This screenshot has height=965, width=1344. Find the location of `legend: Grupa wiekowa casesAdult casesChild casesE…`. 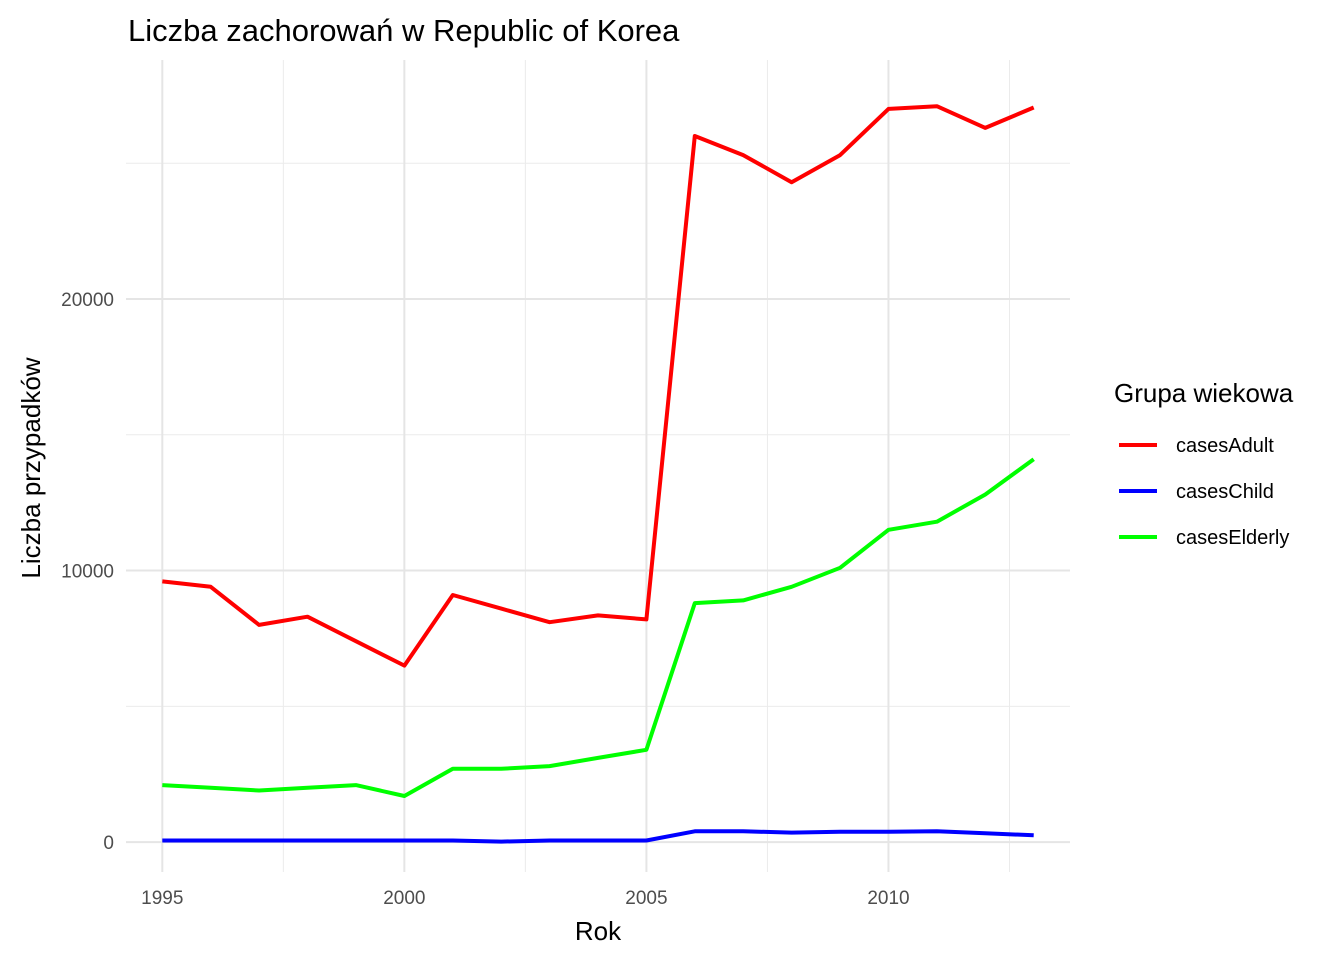

legend: Grupa wiekowa casesAdult casesChild casesE… is located at coordinates (1204, 463).